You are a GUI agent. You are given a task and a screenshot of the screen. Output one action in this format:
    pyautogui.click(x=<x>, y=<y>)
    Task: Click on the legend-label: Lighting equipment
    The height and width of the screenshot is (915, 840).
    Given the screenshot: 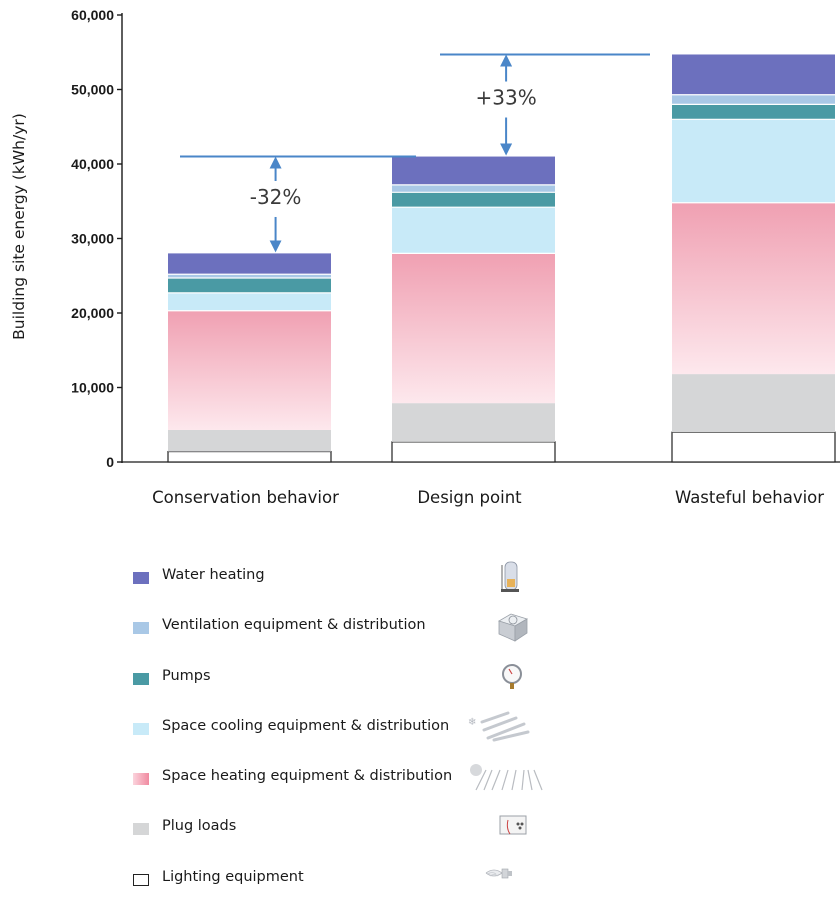 What is the action you would take?
    pyautogui.click(x=233, y=876)
    